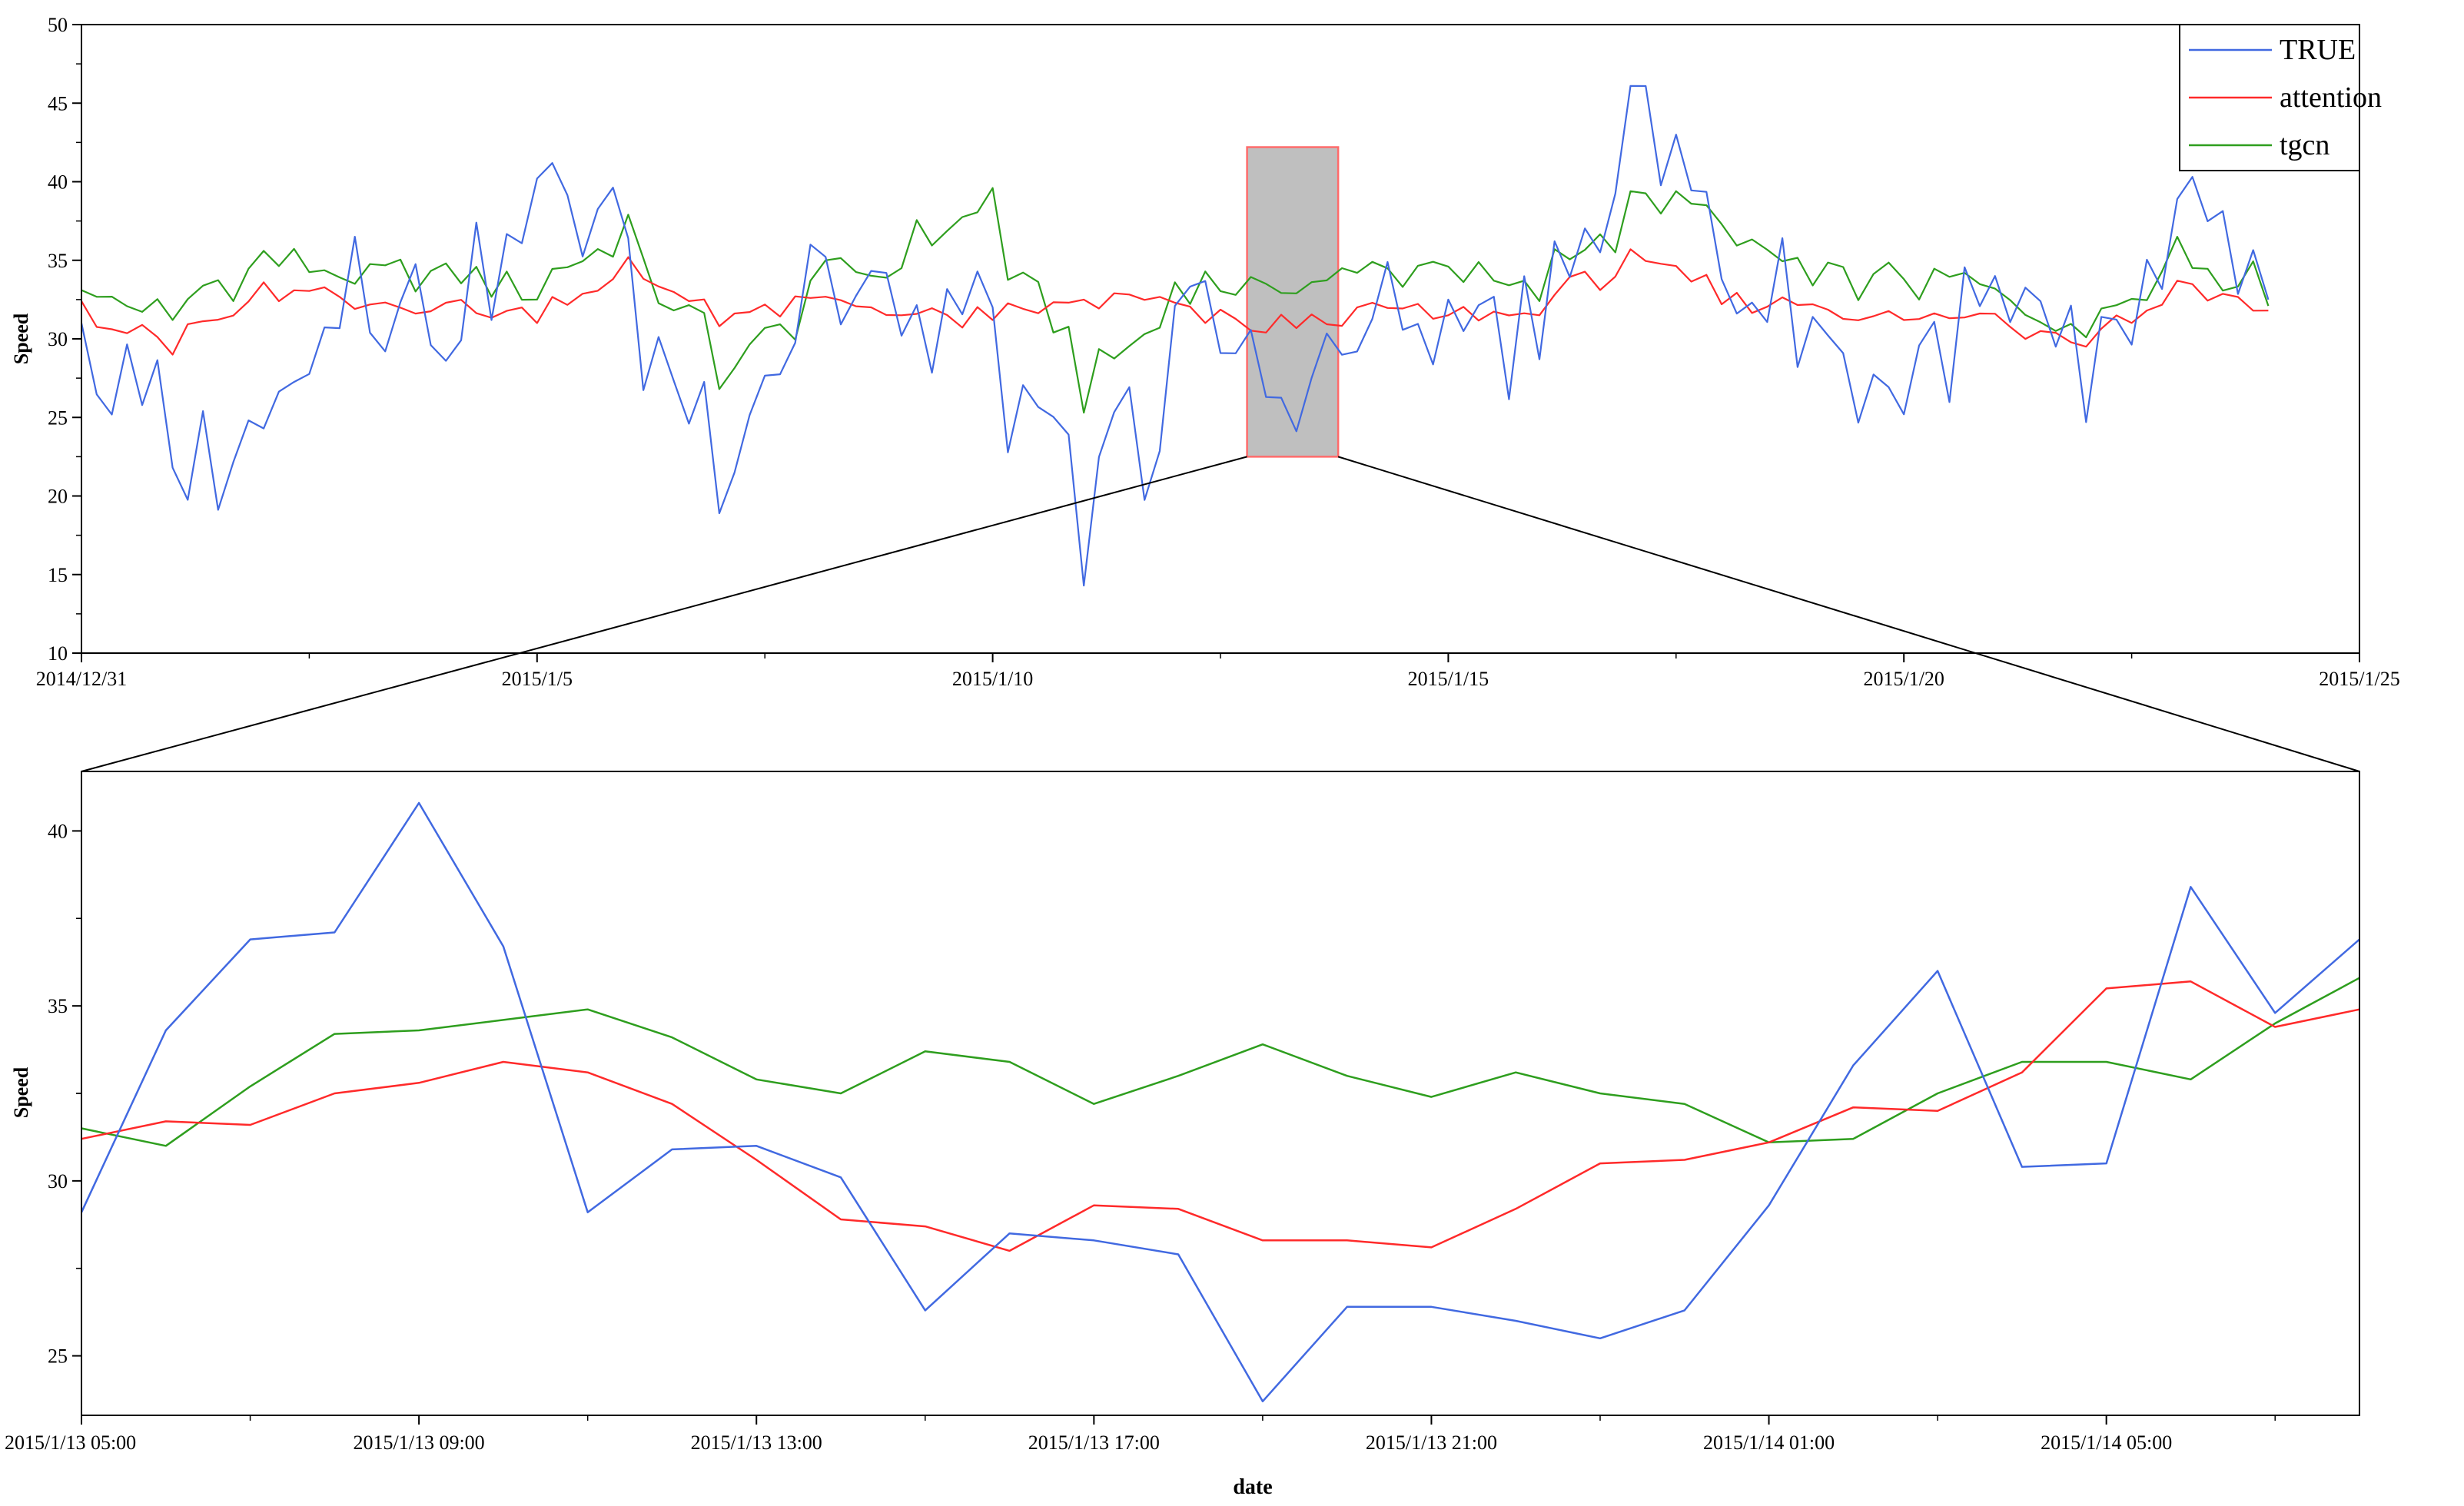 Image resolution: width=2464 pixels, height=1506 pixels. I want to click on overview-series-line-tgcn, so click(1175, 300).